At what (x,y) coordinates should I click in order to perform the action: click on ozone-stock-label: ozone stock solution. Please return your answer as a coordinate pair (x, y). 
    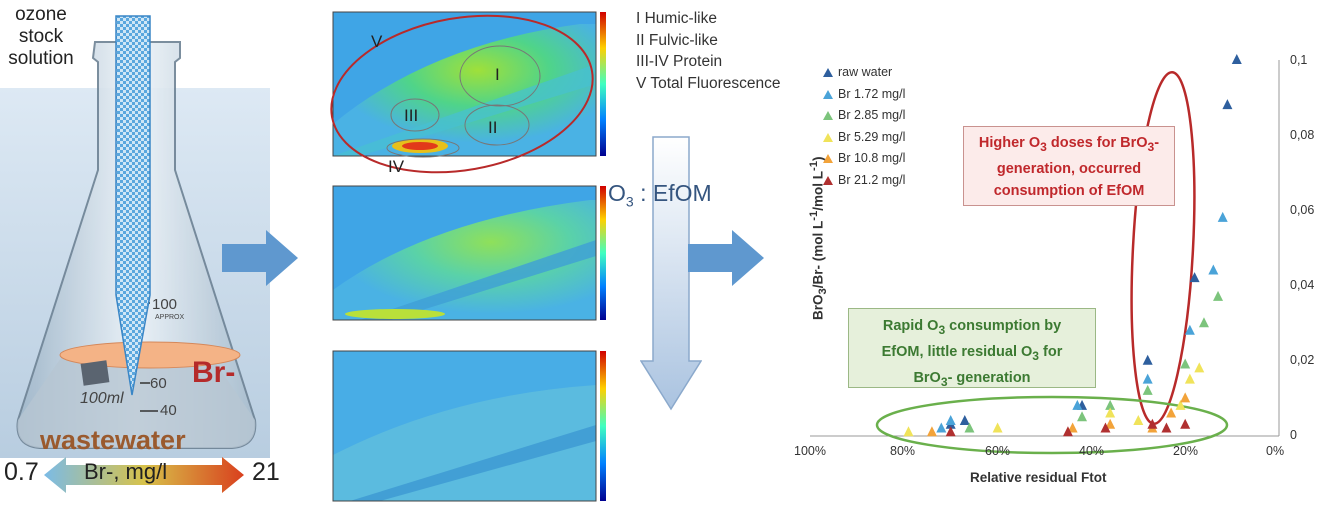
    Looking at the image, I should click on (41, 36).